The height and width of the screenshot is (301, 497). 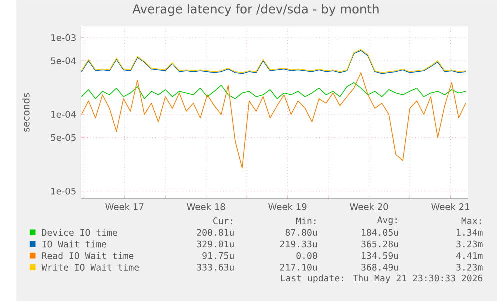 I want to click on line-series, so click(x=273, y=91).